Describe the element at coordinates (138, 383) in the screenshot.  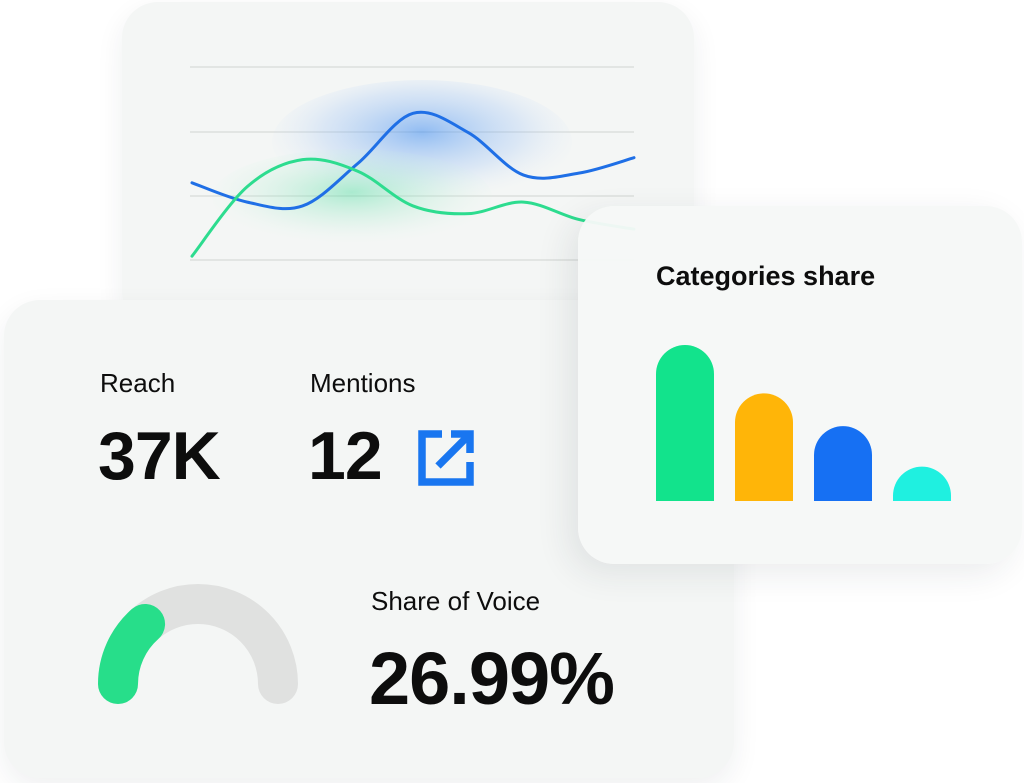
I see `reach-label: Reach` at that location.